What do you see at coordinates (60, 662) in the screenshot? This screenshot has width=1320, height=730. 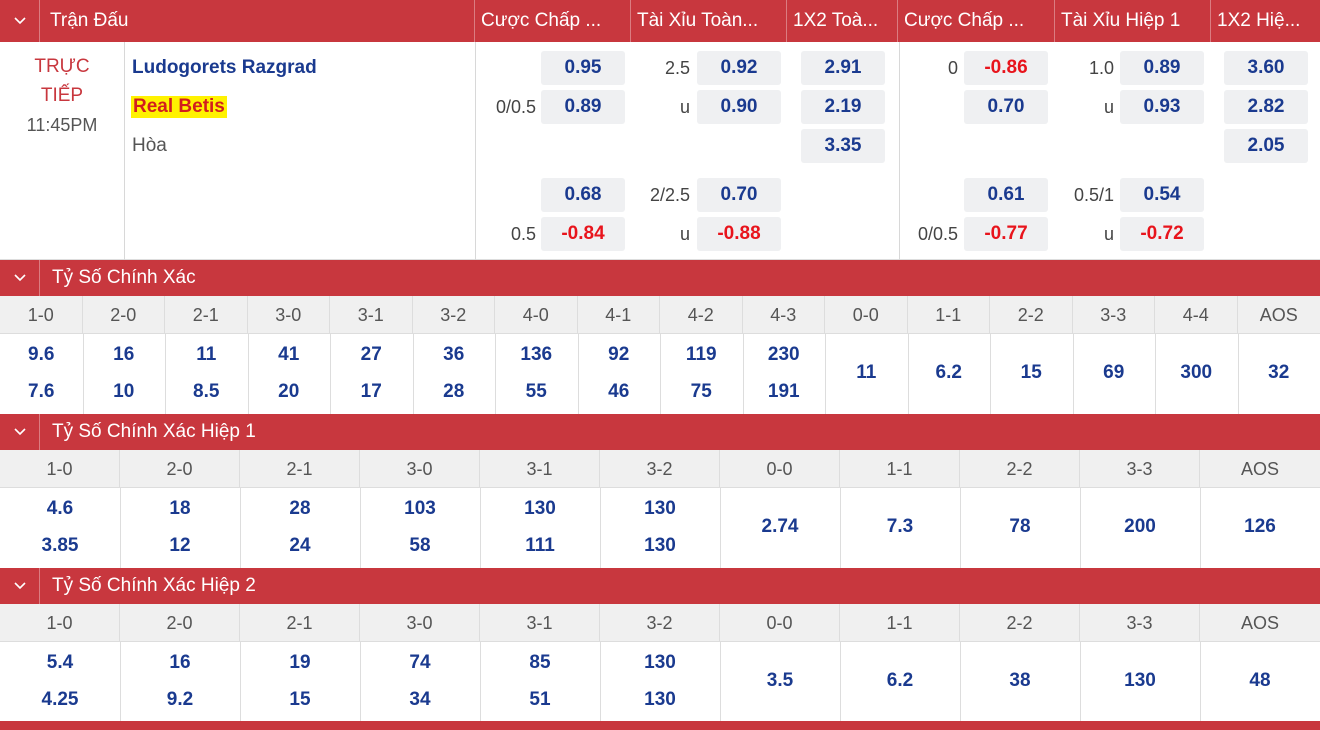 I see `score-odd-home: 5.4` at bounding box center [60, 662].